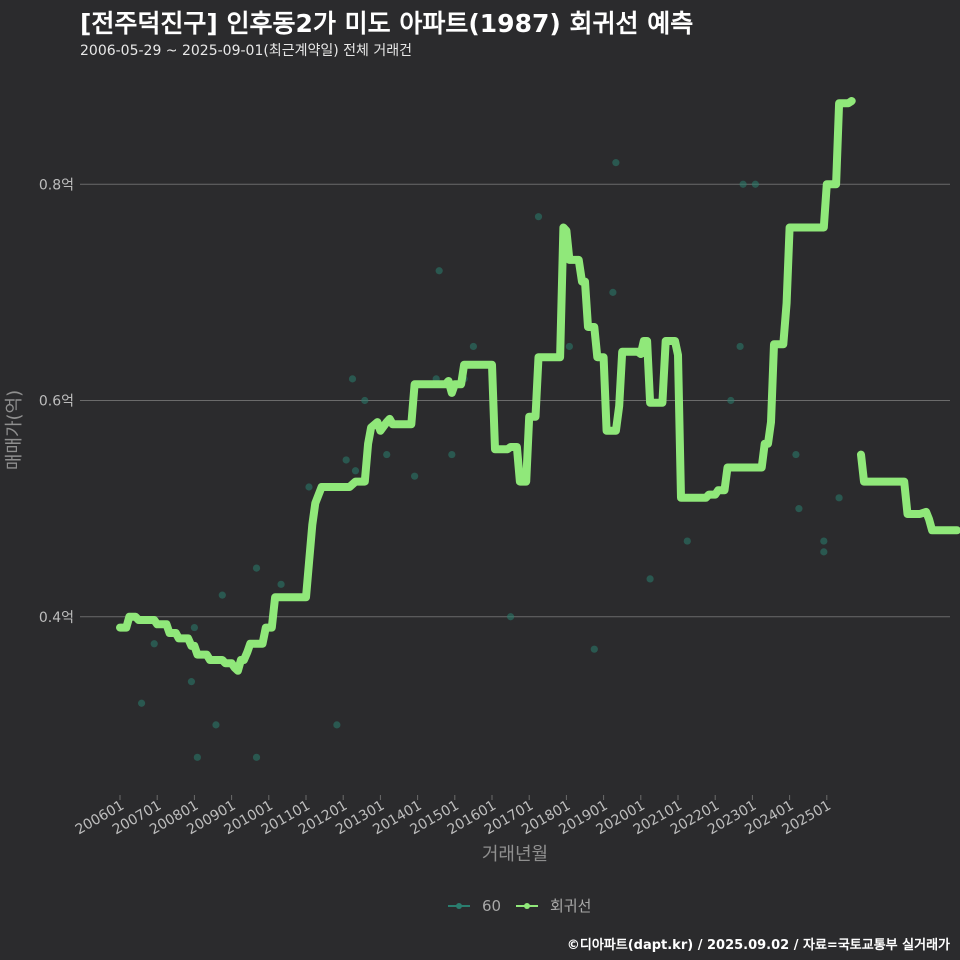  I want to click on chart-subtitle: 2006-05-29 ~ 2025-09-01(최근계약일) 전체 거래건, so click(246, 51).